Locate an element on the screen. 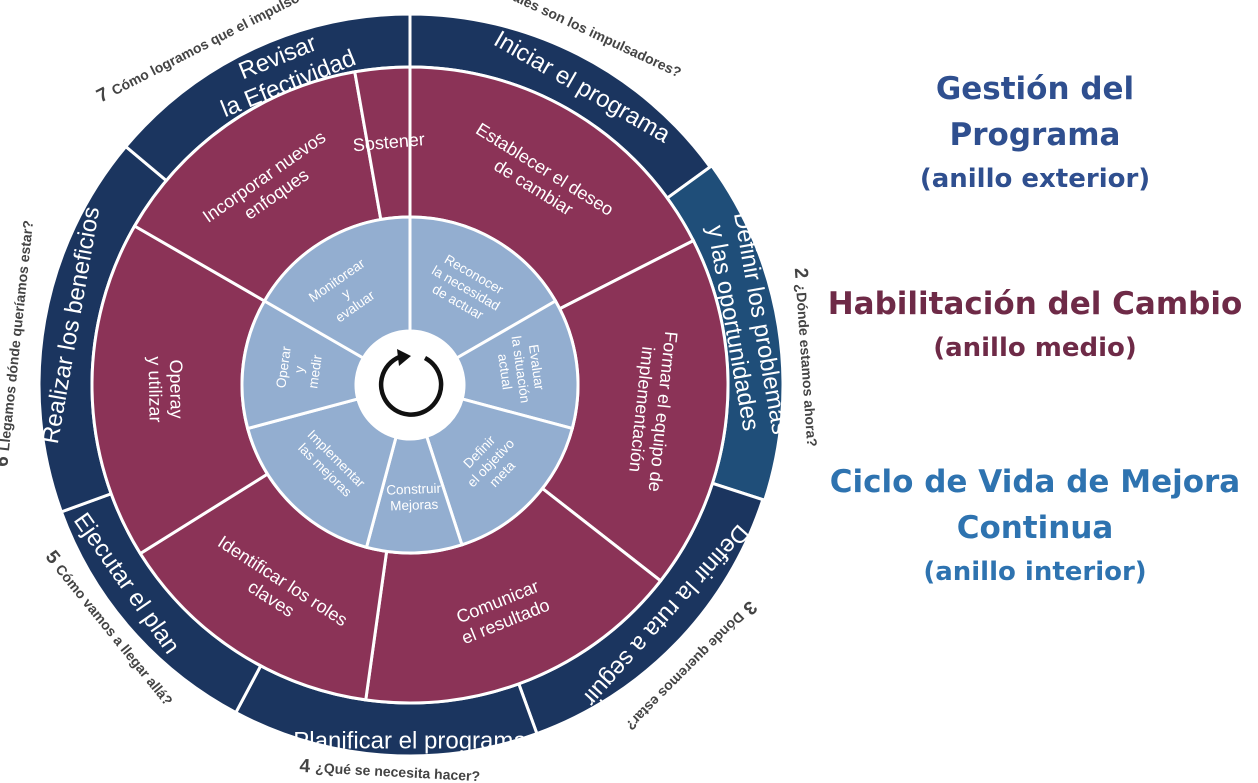 This screenshot has height=783, width=1258. outer-question-text: Llegamos dónde queríamos estar? is located at coordinates (18, 335).